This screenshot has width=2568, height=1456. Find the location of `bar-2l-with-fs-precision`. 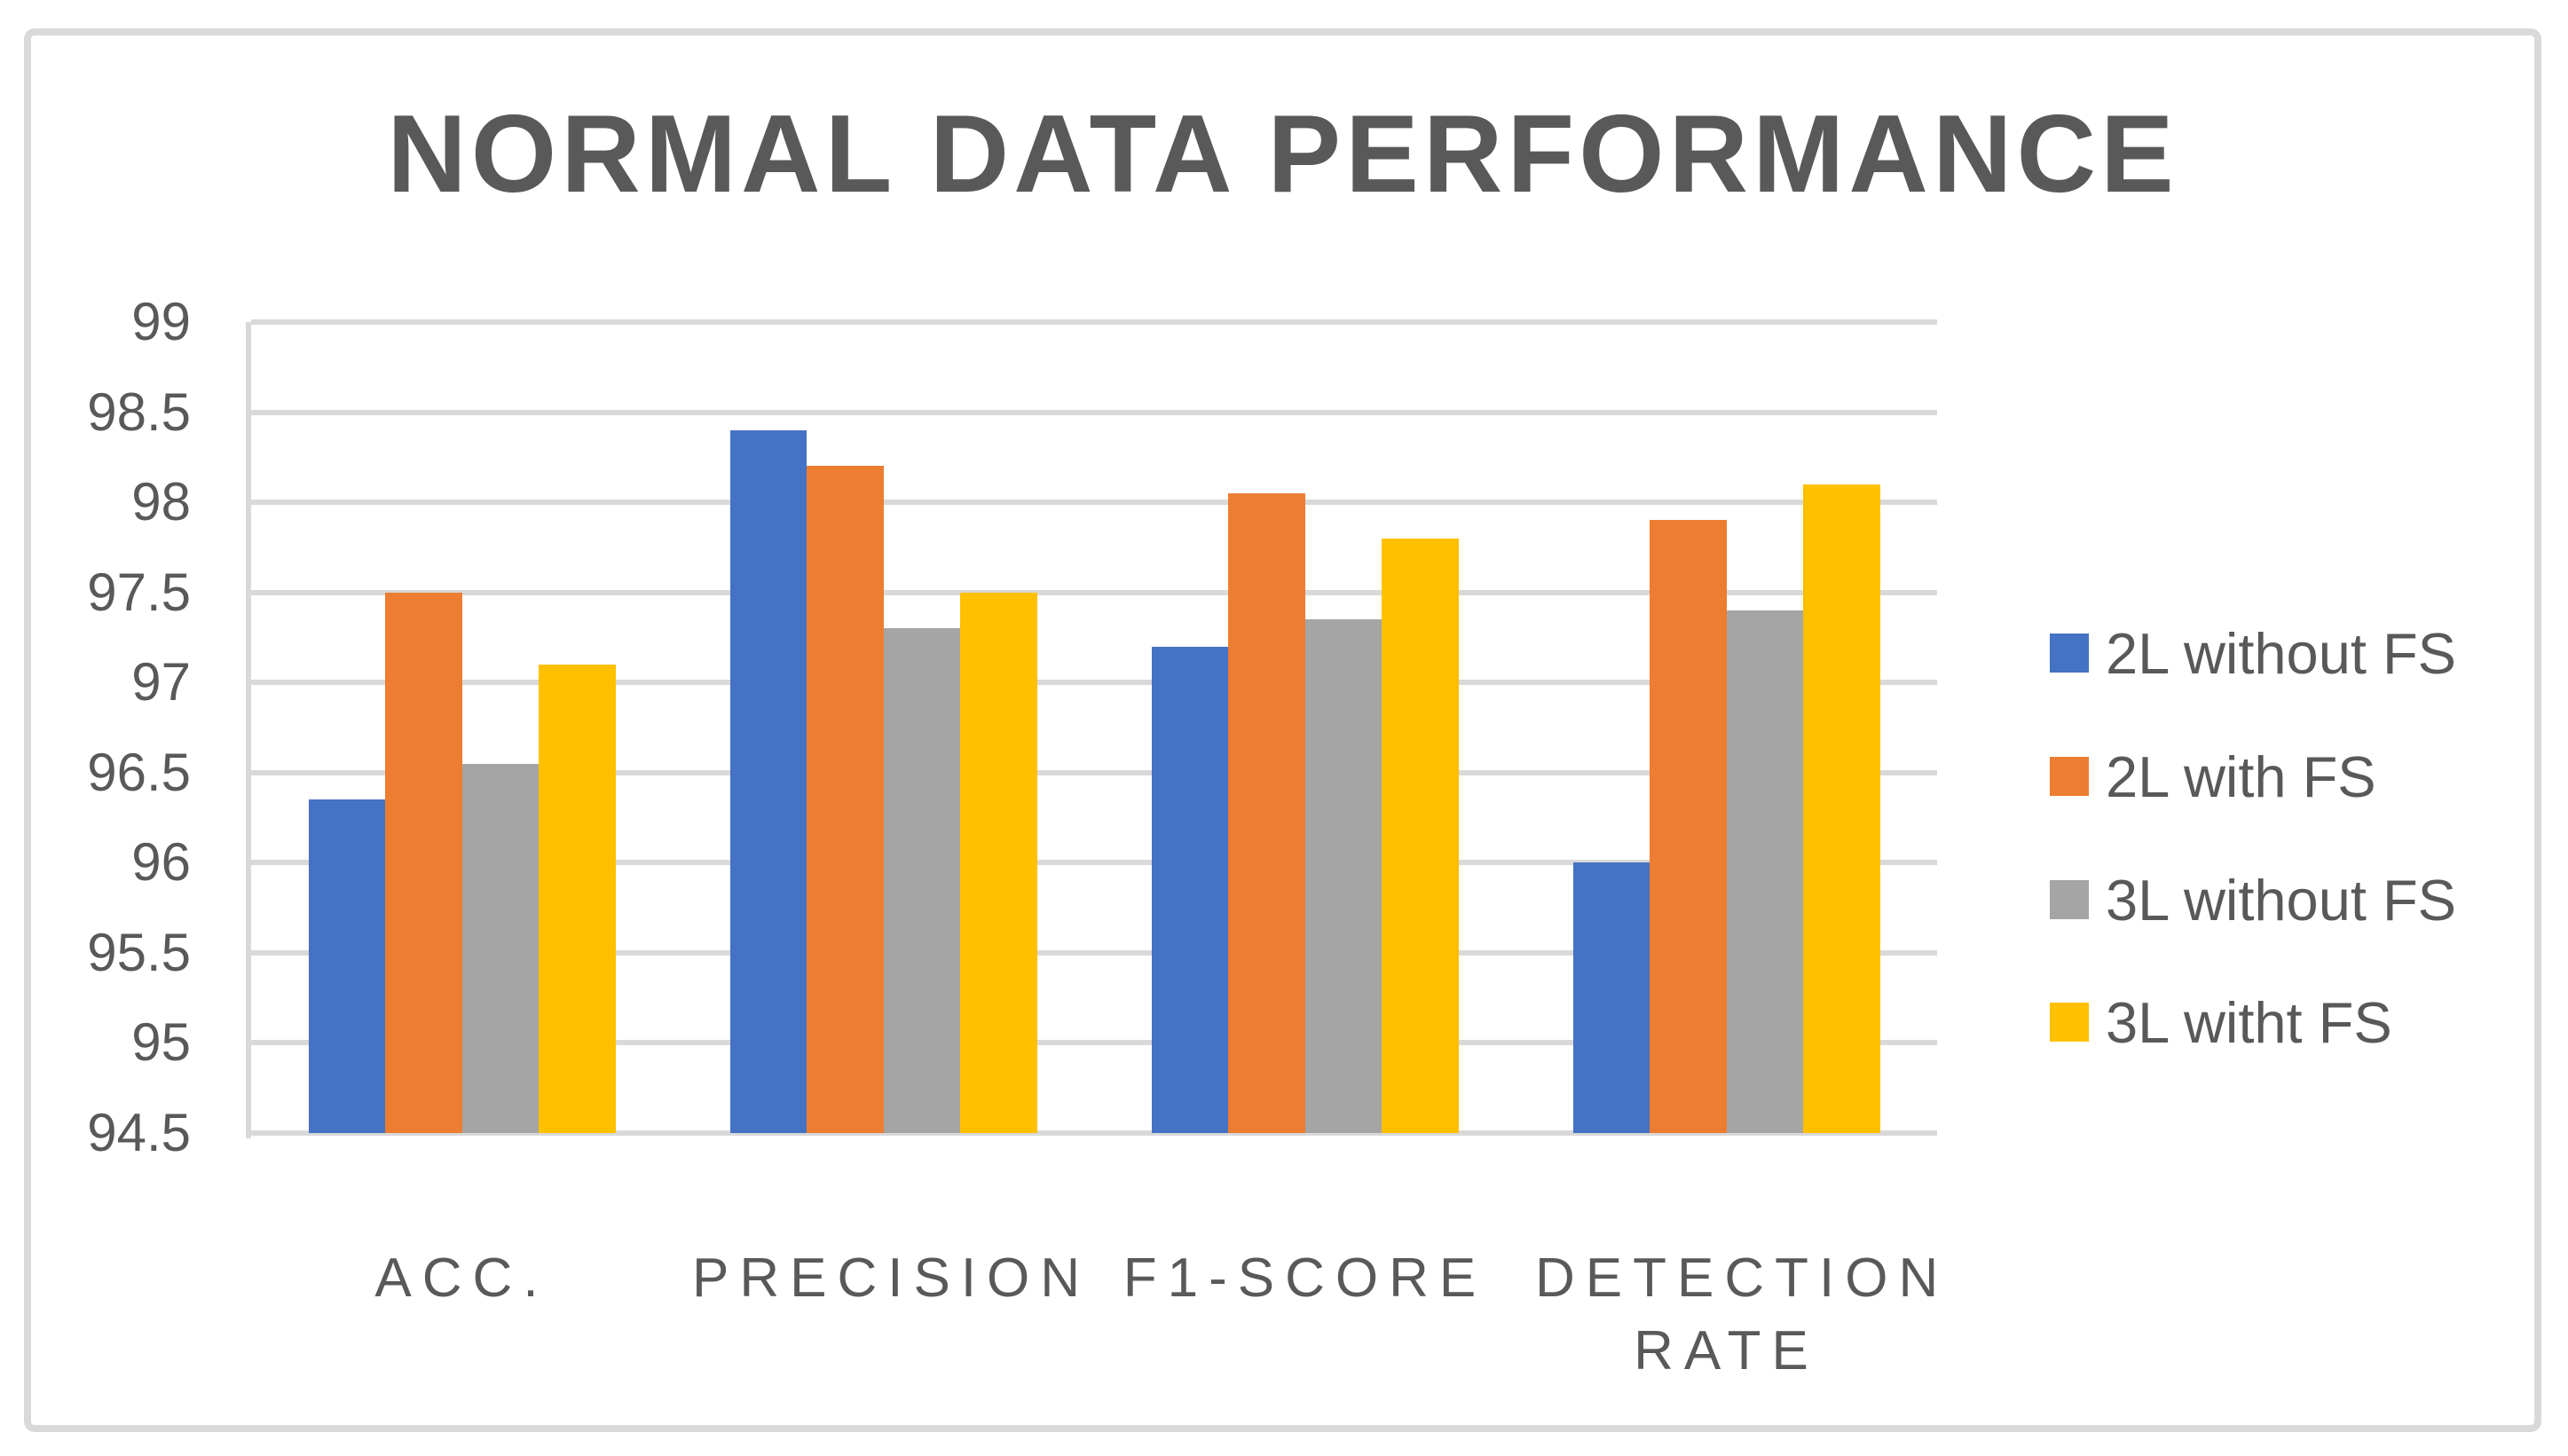

bar-2l-with-fs-precision is located at coordinates (845, 799).